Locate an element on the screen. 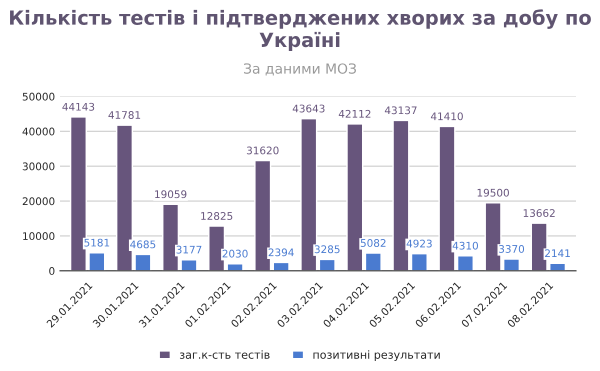  data-label: 2141 is located at coordinates (557, 253).